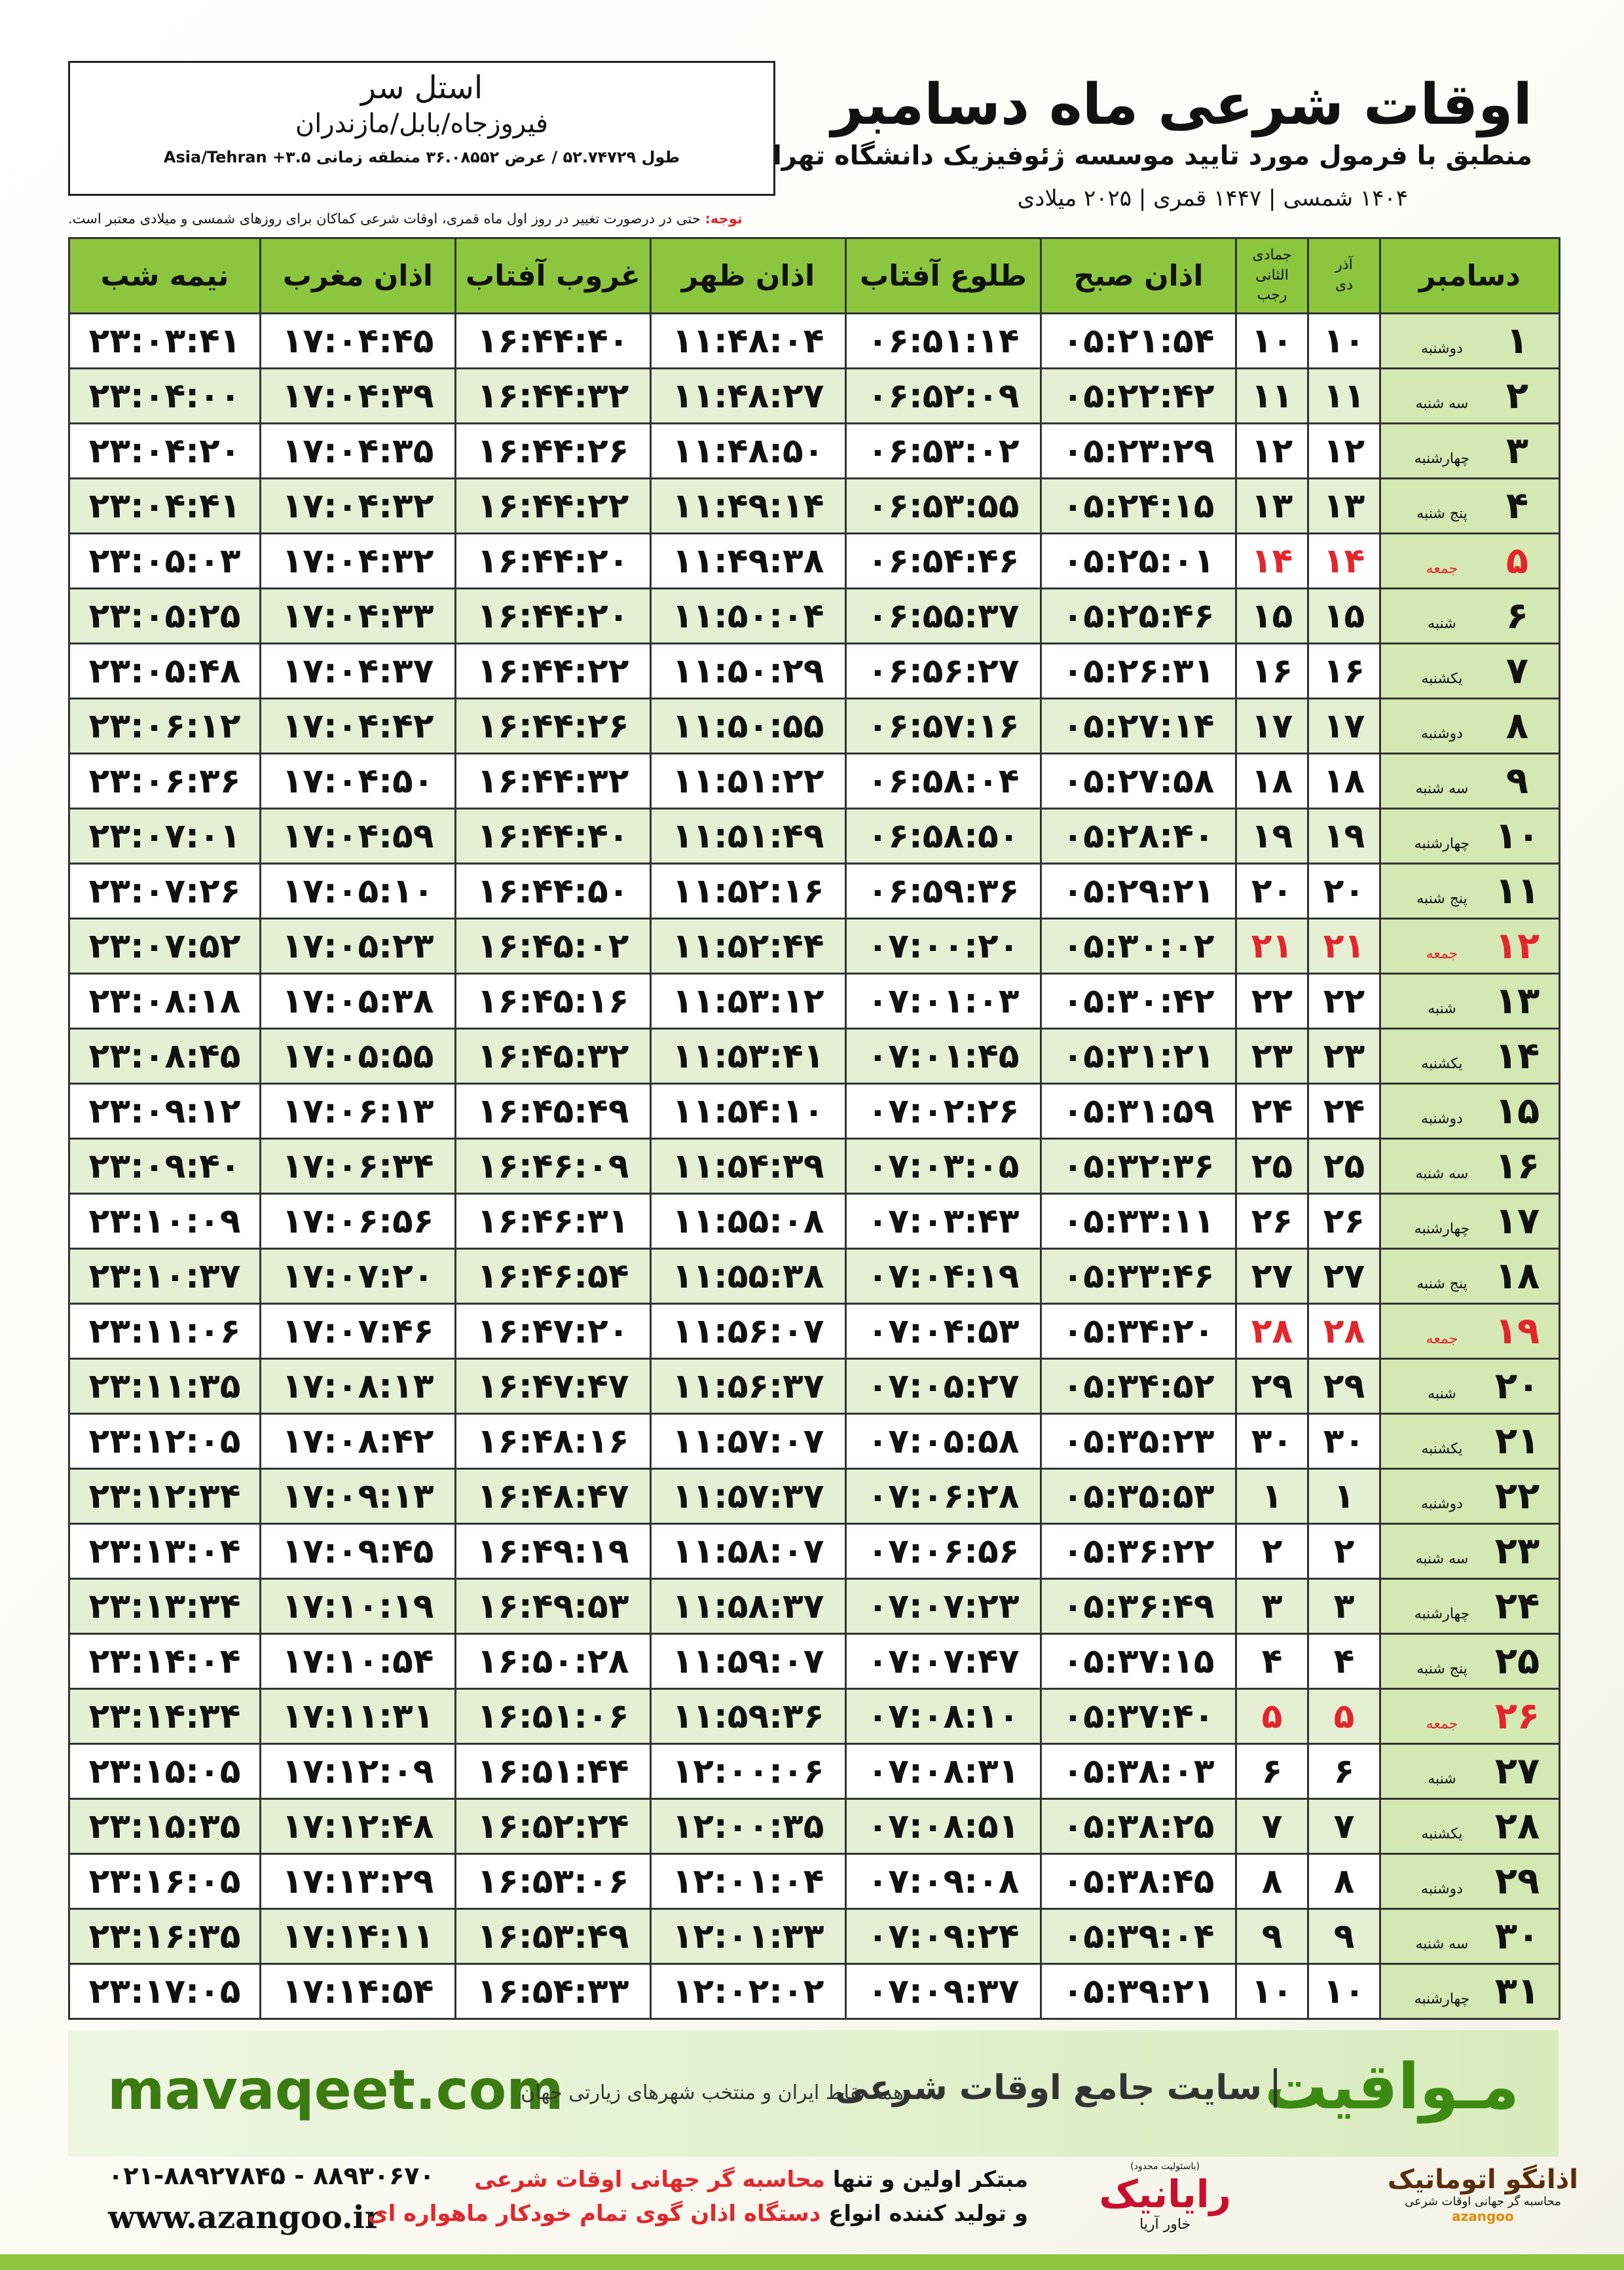 The image size is (1624, 2270). What do you see at coordinates (1442, 1009) in the screenshot?
I see `weekday: شنبه` at bounding box center [1442, 1009].